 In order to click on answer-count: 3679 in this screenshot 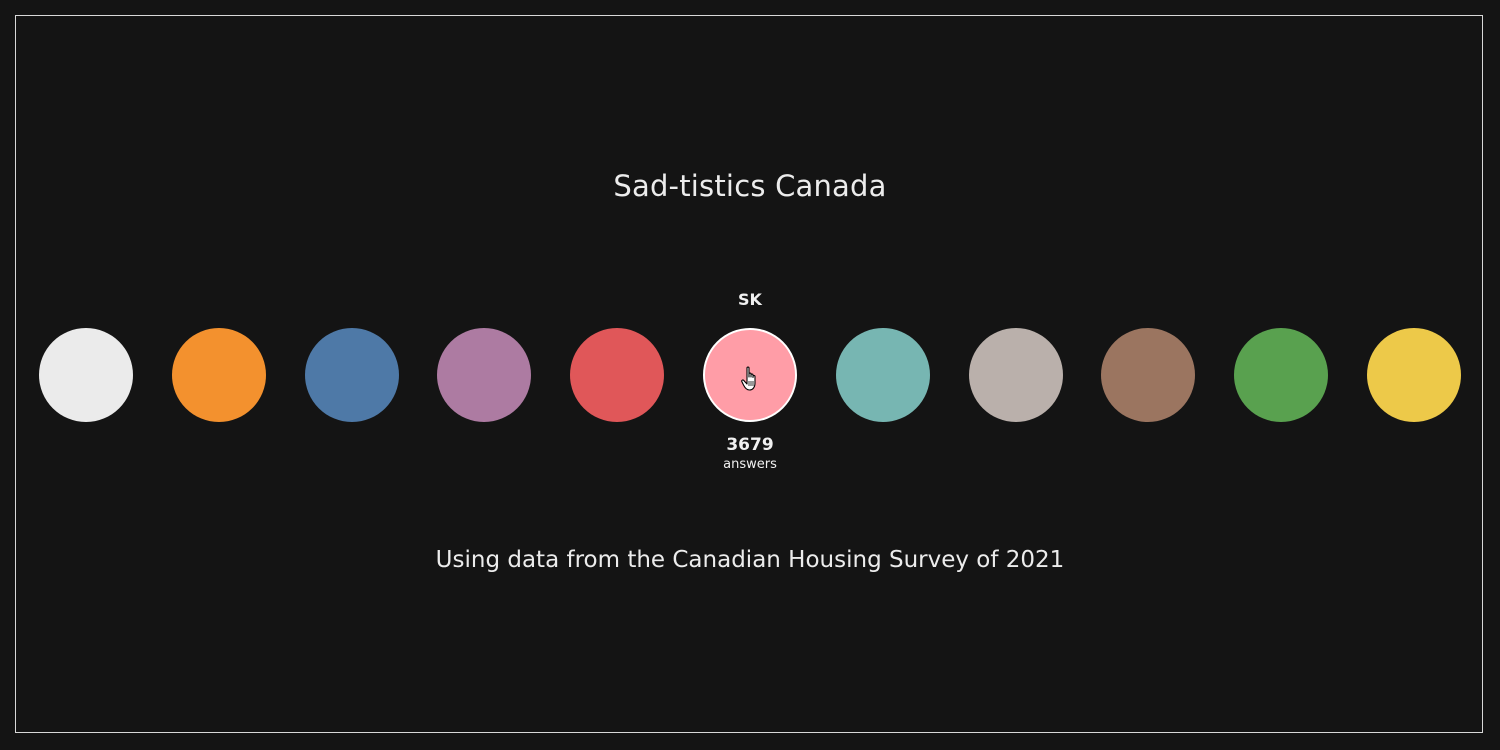, I will do `click(750, 445)`.